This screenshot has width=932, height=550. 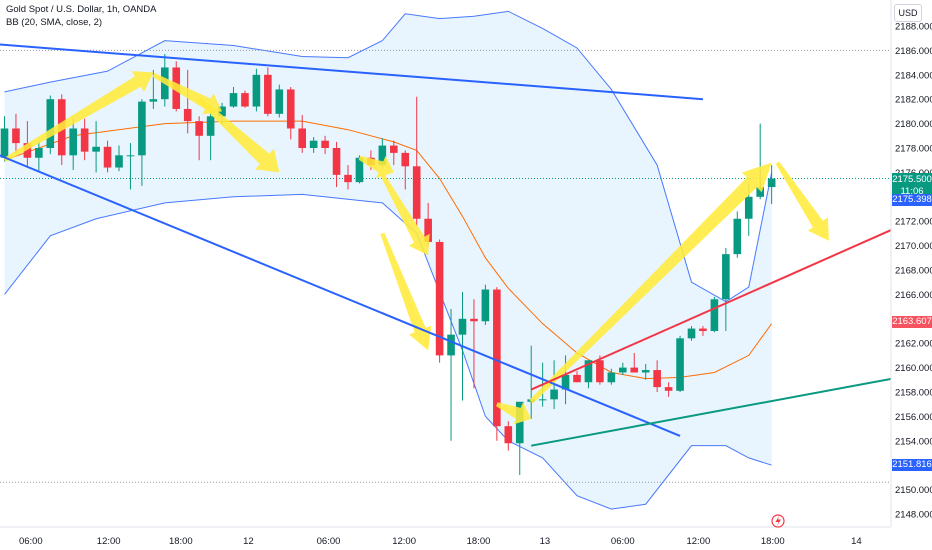 What do you see at coordinates (912, 200) in the screenshot?
I see `bb-upper-badge: 2175.398` at bounding box center [912, 200].